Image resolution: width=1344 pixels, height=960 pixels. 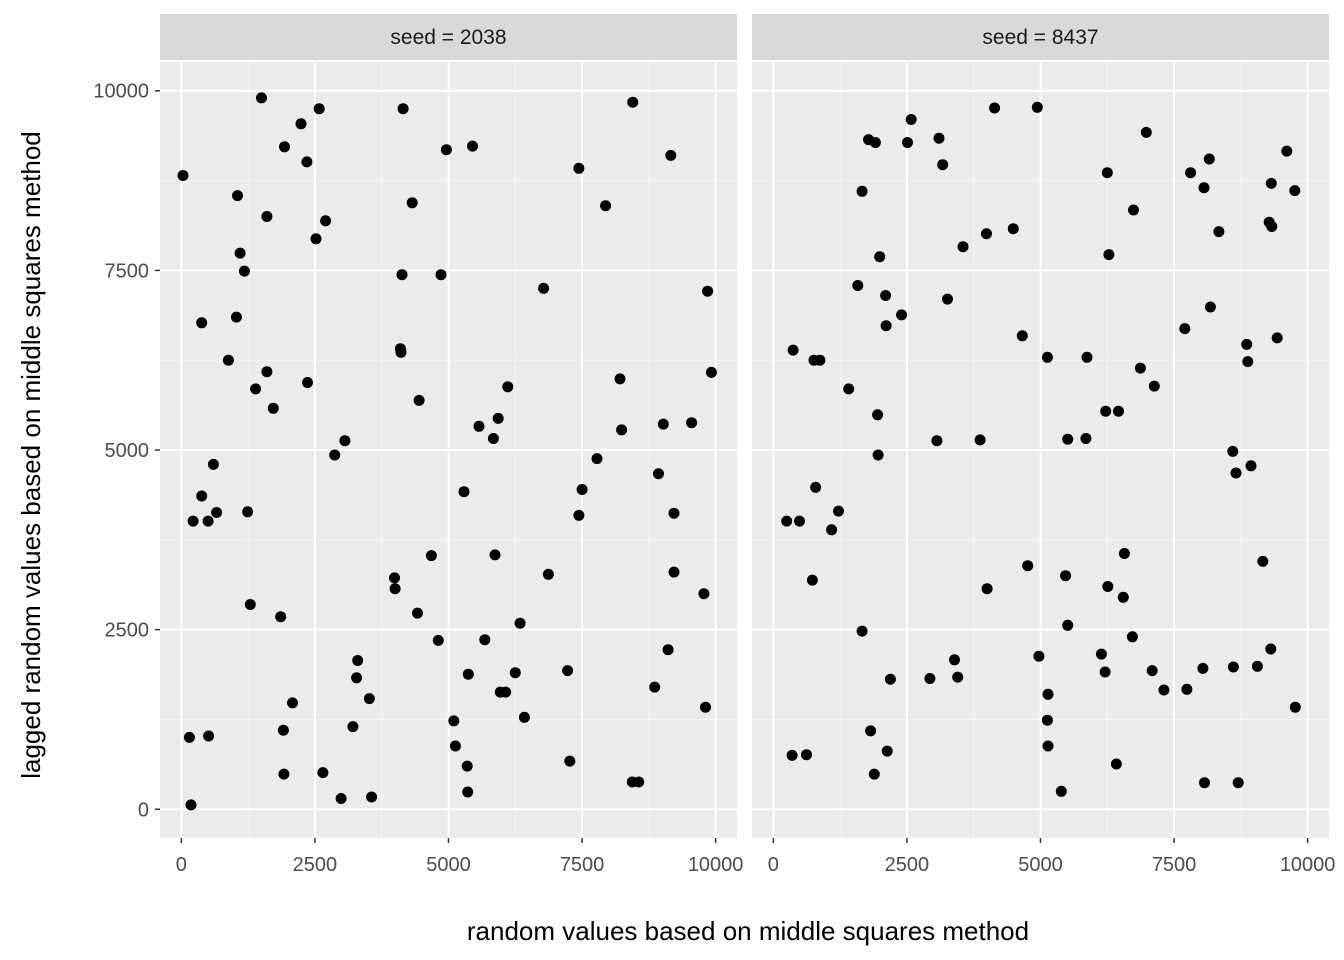 I want to click on y-tick-label: 0, so click(x=143, y=810).